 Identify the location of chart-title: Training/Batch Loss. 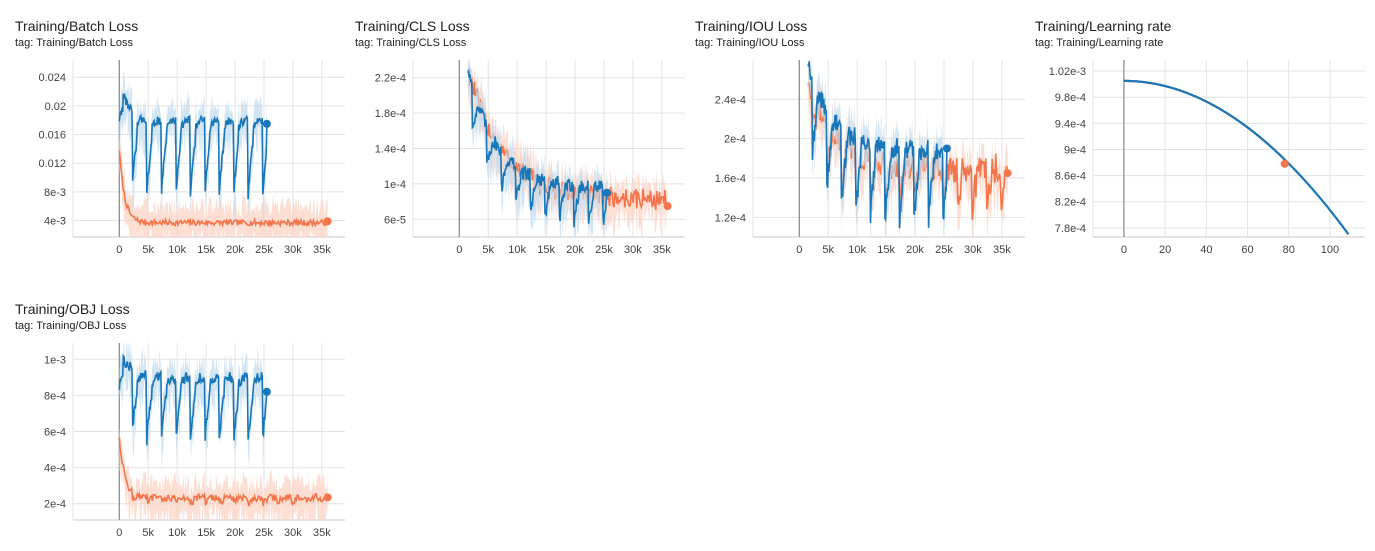
(77, 26).